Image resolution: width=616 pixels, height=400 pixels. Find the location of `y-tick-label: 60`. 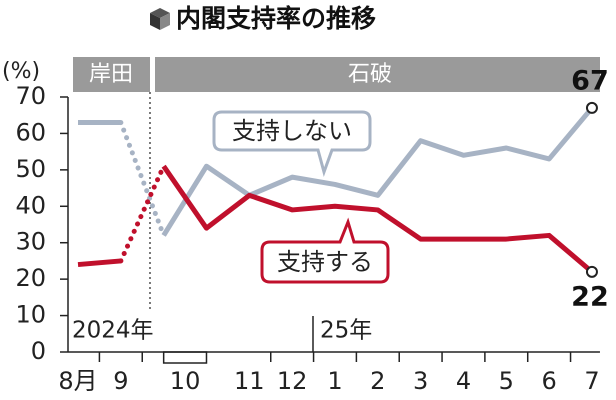

y-tick-label: 60 is located at coordinates (30, 132).